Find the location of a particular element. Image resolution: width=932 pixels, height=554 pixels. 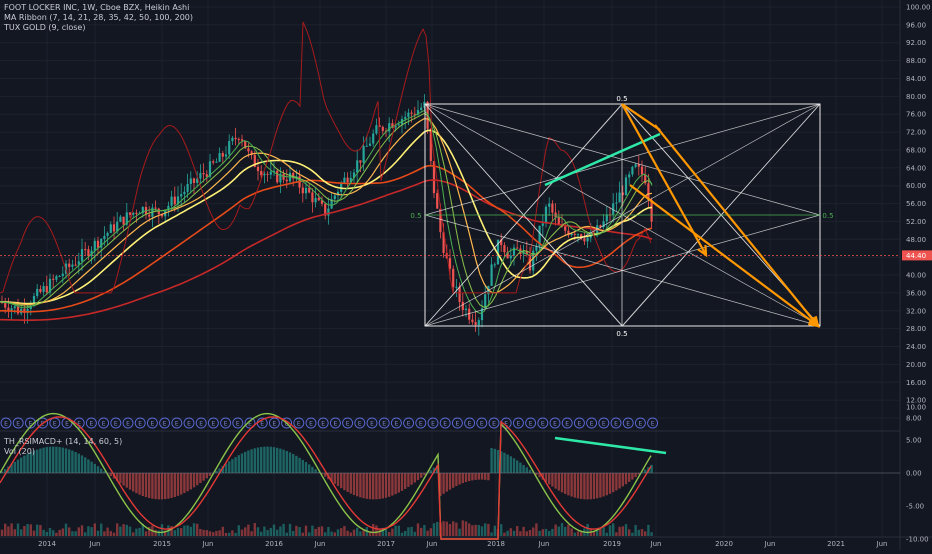

price-tick-label: 36.00 is located at coordinates (916, 293).